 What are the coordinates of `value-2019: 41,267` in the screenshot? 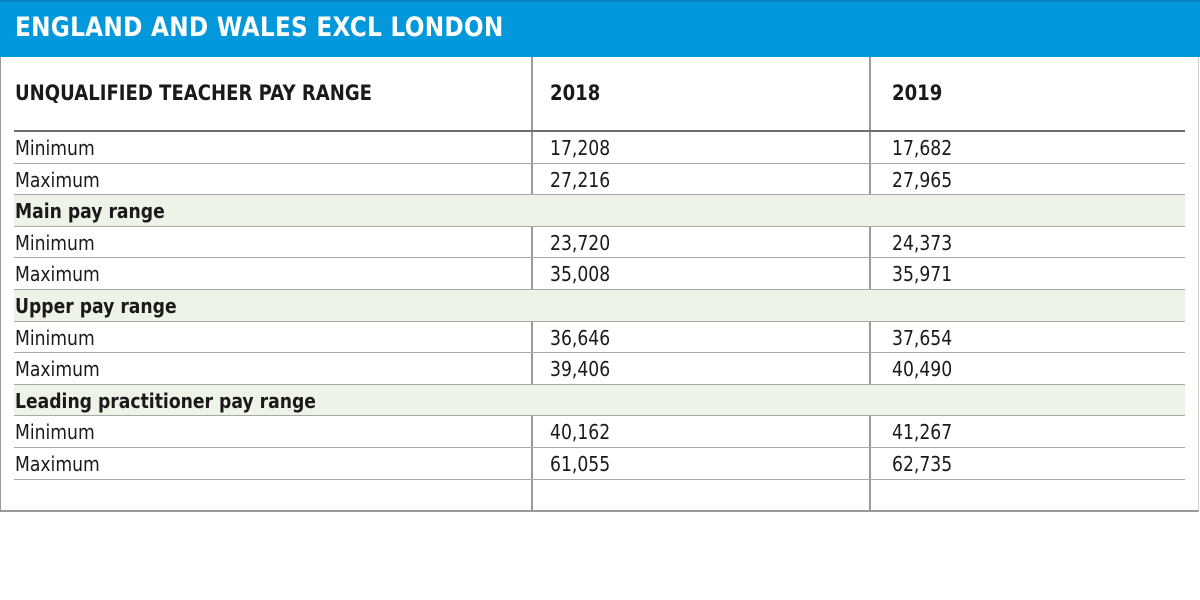 It's located at (922, 432).